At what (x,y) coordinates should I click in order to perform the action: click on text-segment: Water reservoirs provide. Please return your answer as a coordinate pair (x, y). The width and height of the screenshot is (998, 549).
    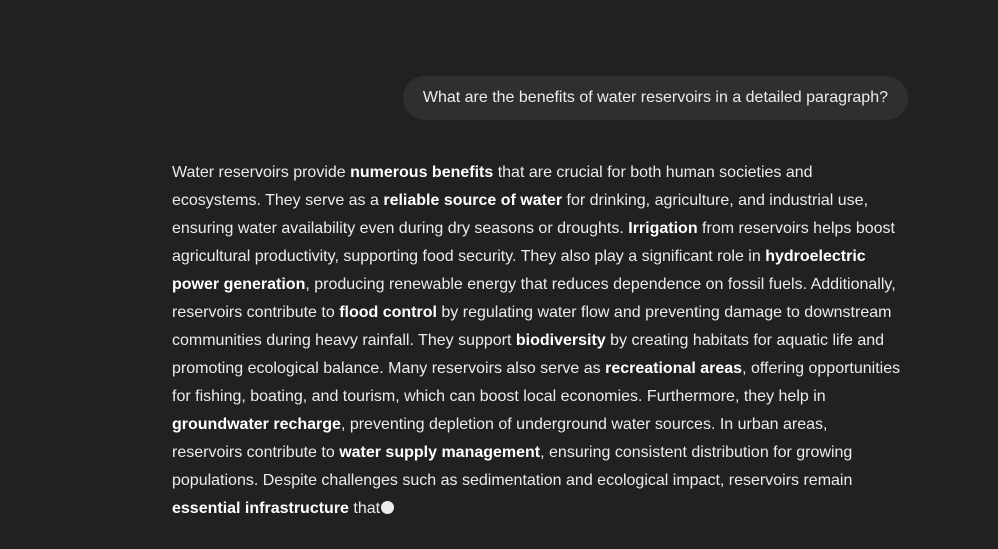
    Looking at the image, I should click on (261, 172).